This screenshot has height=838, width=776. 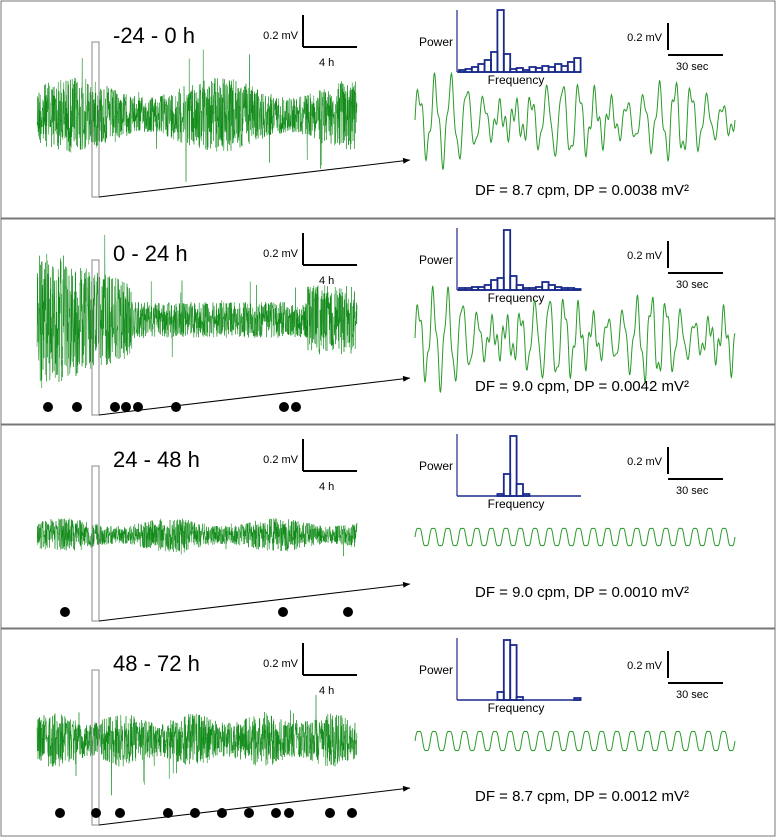 What do you see at coordinates (582, 796) in the screenshot?
I see `summary: DF = 8.7 cpm, DP = 0.0012 mV²` at bounding box center [582, 796].